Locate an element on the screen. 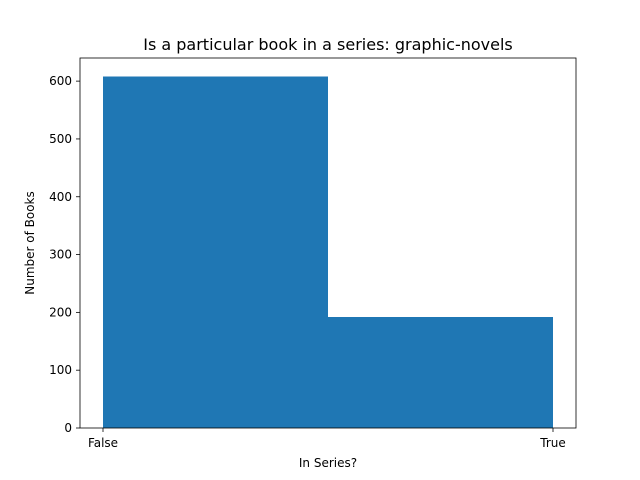 This screenshot has width=640, height=480. y-axis-label: Number of Books is located at coordinates (30, 243).